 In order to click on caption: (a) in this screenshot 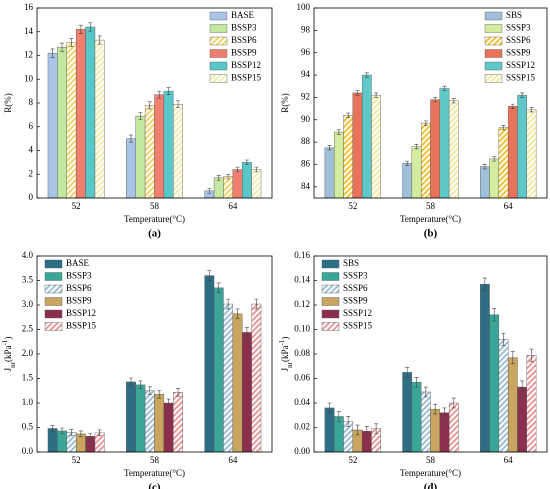, I will do `click(154, 234)`.